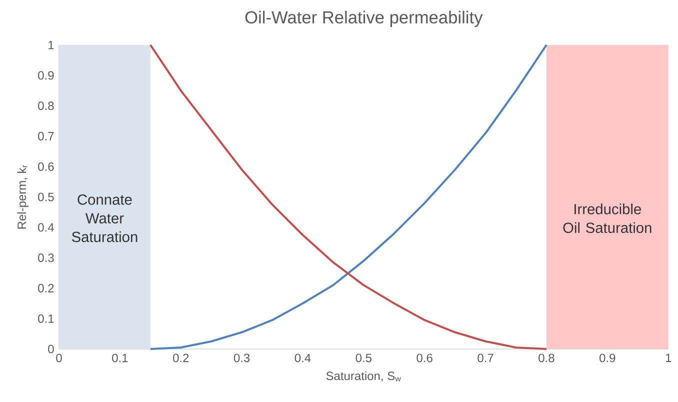  I want to click on y-tick-label: 0.7, so click(46, 136).